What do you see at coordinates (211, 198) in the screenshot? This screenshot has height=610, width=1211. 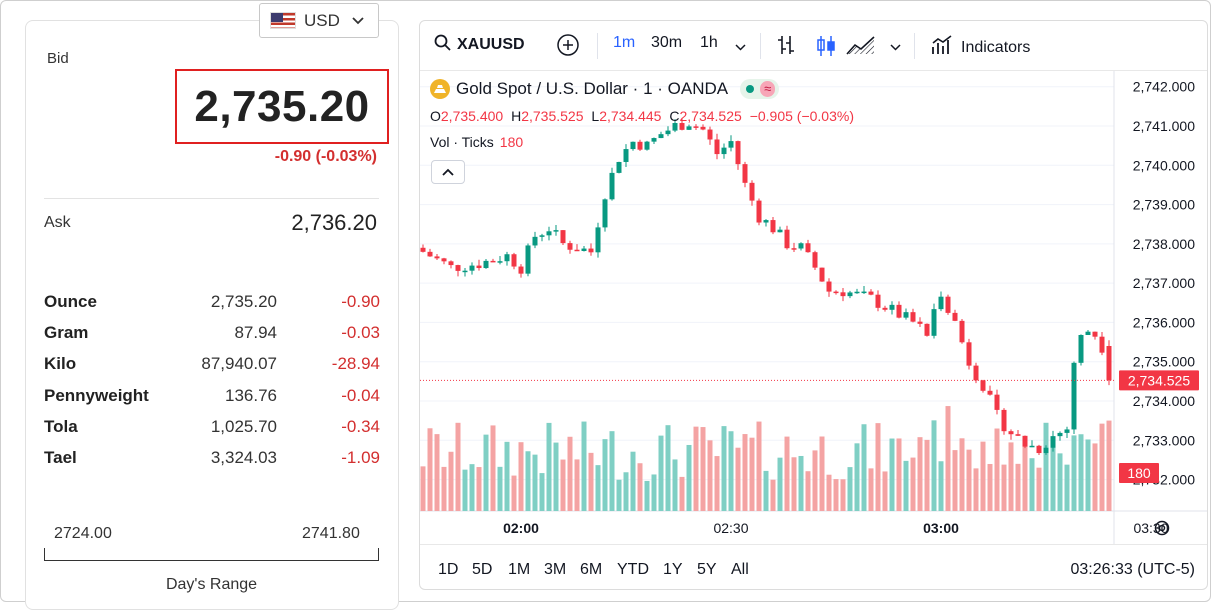 I see `divider` at bounding box center [211, 198].